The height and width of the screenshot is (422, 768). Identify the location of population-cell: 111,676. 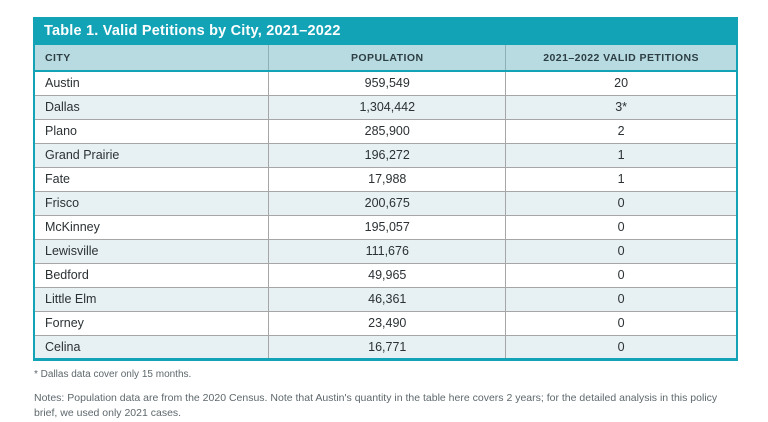
(387, 251).